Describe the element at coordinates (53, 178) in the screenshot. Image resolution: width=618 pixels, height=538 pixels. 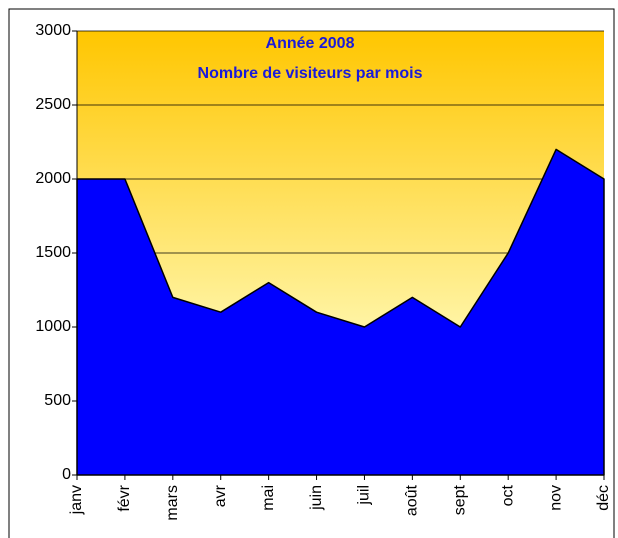
I see `y-tick-label: 2000` at that location.